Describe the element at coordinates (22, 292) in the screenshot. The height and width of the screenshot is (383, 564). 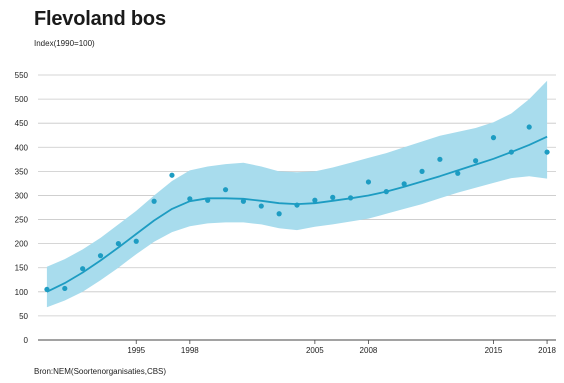
I see `y-tick-label: 100` at that location.